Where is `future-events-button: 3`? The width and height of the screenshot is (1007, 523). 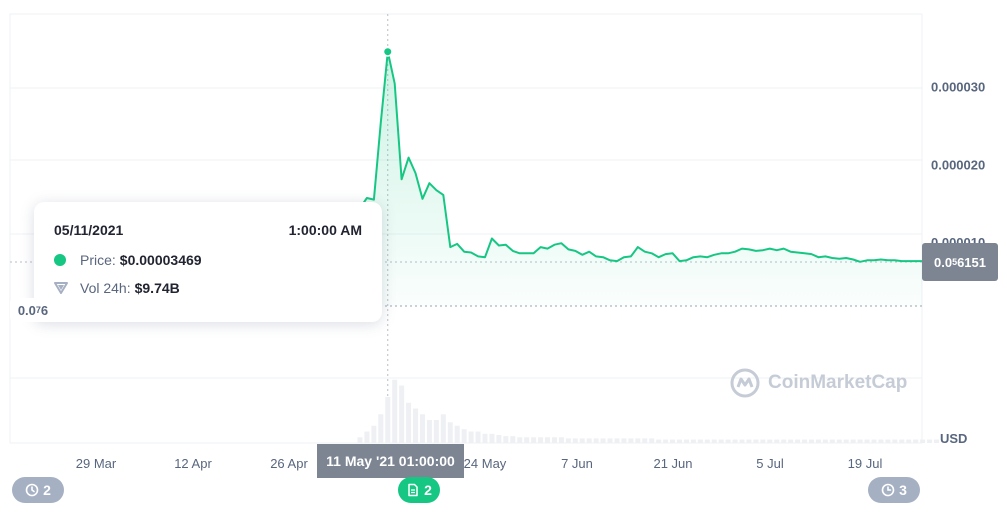
future-events-button: 3 is located at coordinates (894, 490).